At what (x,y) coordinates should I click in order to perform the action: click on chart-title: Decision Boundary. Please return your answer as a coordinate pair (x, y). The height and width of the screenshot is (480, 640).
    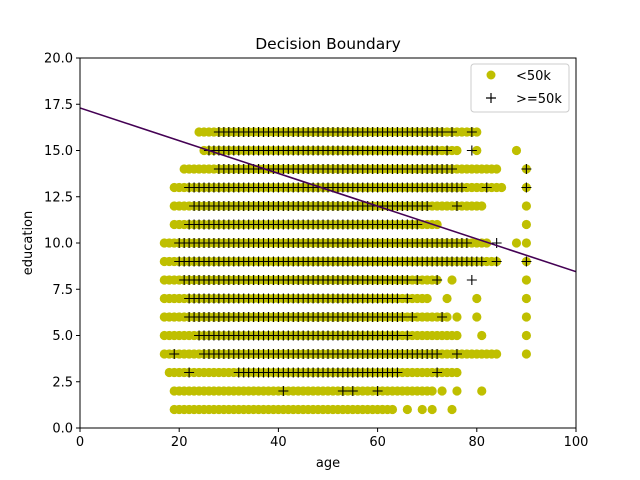
    Looking at the image, I should click on (328, 44).